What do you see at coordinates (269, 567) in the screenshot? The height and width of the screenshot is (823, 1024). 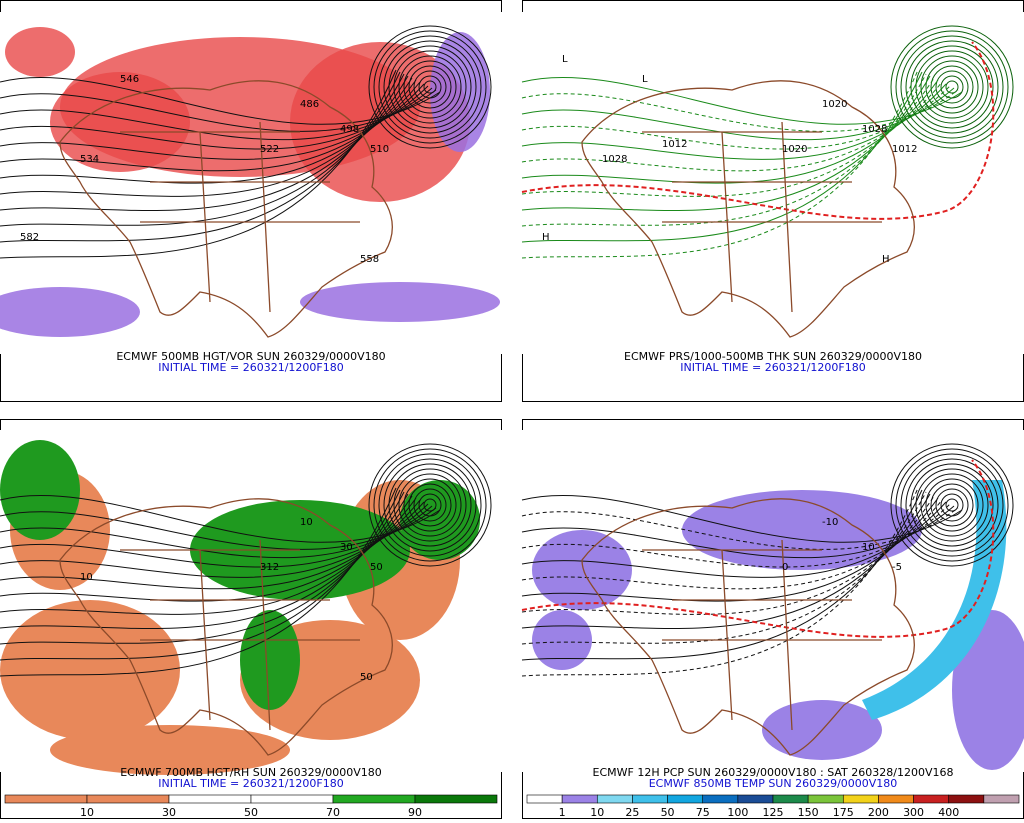 I see `contour-label: 312` at bounding box center [269, 567].